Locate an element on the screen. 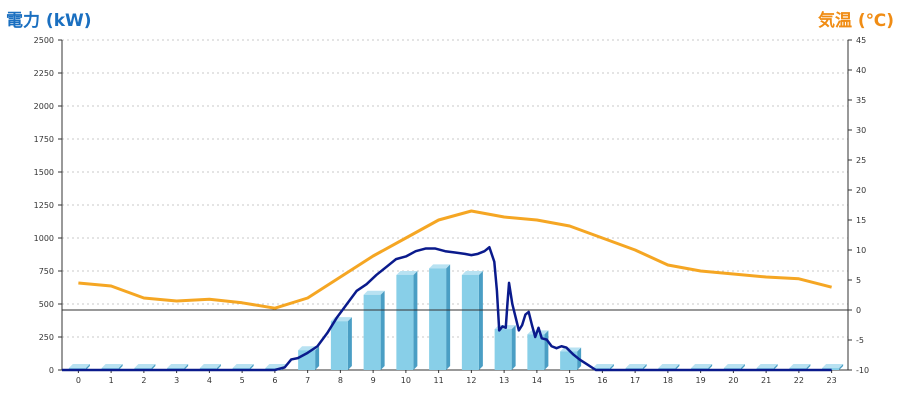  x-tick-label: 16 is located at coordinates (602, 380).